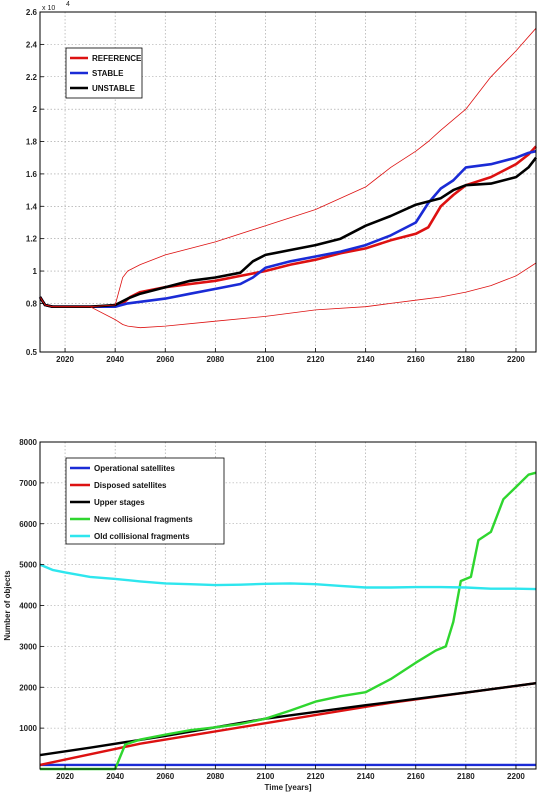  What do you see at coordinates (32, 77) in the screenshot?
I see `y-tick-label: 2.2` at bounding box center [32, 77].